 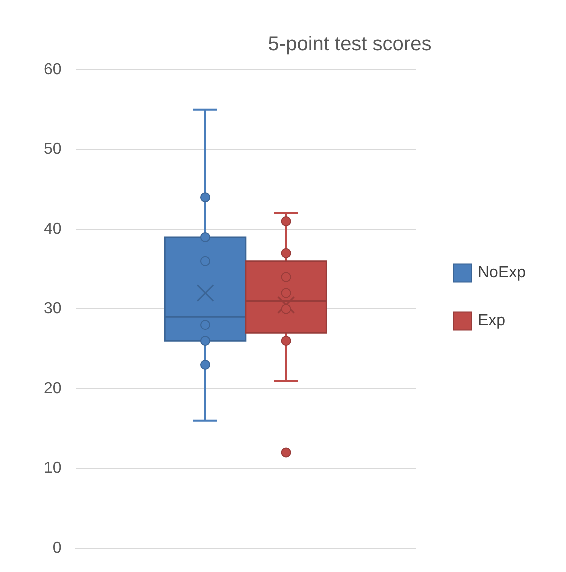 I want to click on y-tick-label: 10, so click(x=53, y=469).